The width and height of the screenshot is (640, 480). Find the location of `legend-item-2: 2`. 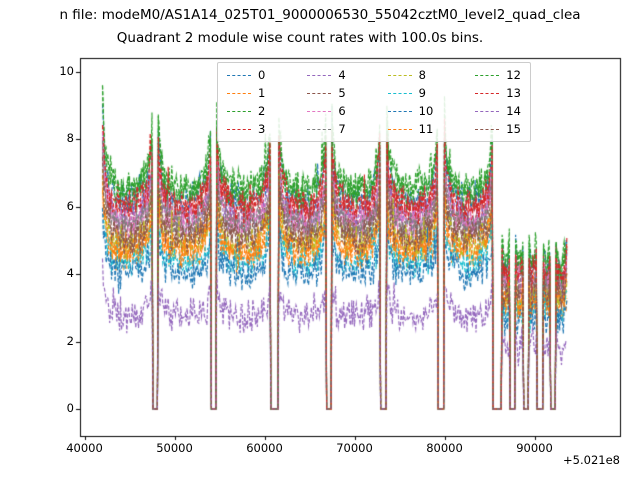

legend-item-2: 2 is located at coordinates (246, 111).